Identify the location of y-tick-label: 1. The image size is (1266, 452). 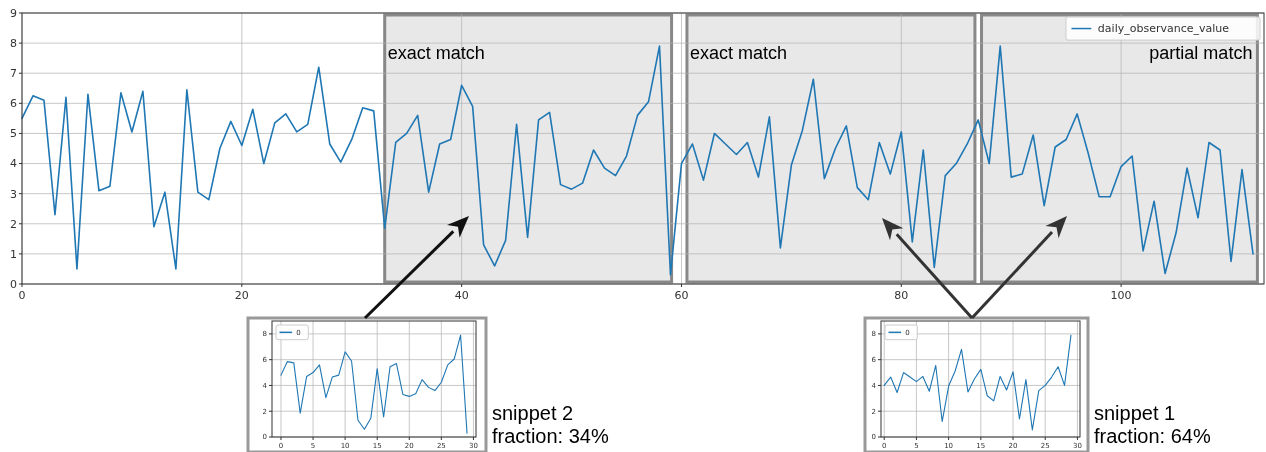
(13, 254).